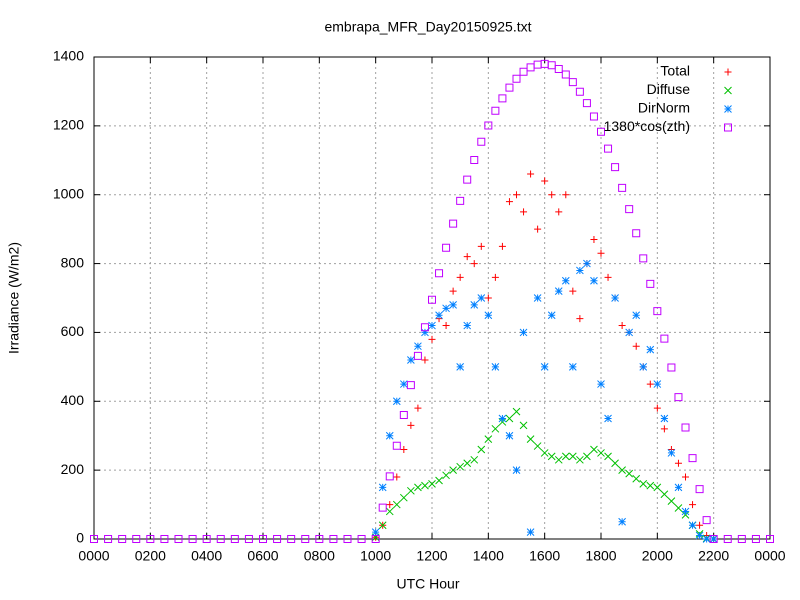 This screenshot has height=600, width=800. Describe the element at coordinates (68, 193) in the screenshot. I see `y-tick-label: 1000` at that location.